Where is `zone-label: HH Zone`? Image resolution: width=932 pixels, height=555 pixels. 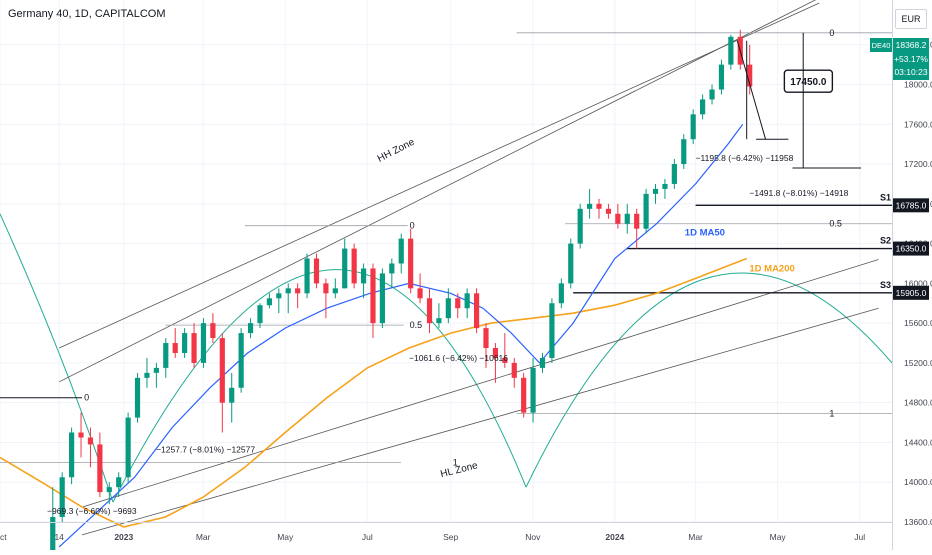 zone-label: HH Zone is located at coordinates (396, 151).